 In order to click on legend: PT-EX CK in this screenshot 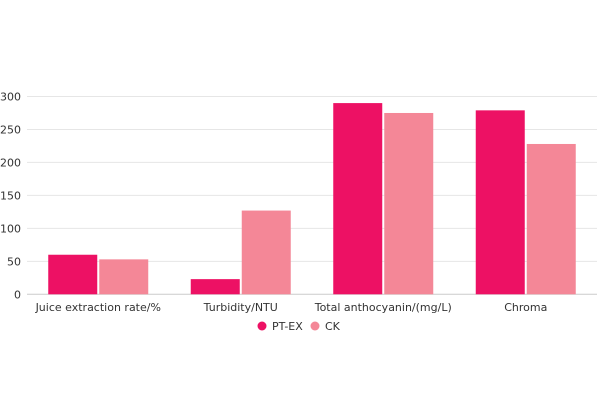, I will do `click(299, 326)`.